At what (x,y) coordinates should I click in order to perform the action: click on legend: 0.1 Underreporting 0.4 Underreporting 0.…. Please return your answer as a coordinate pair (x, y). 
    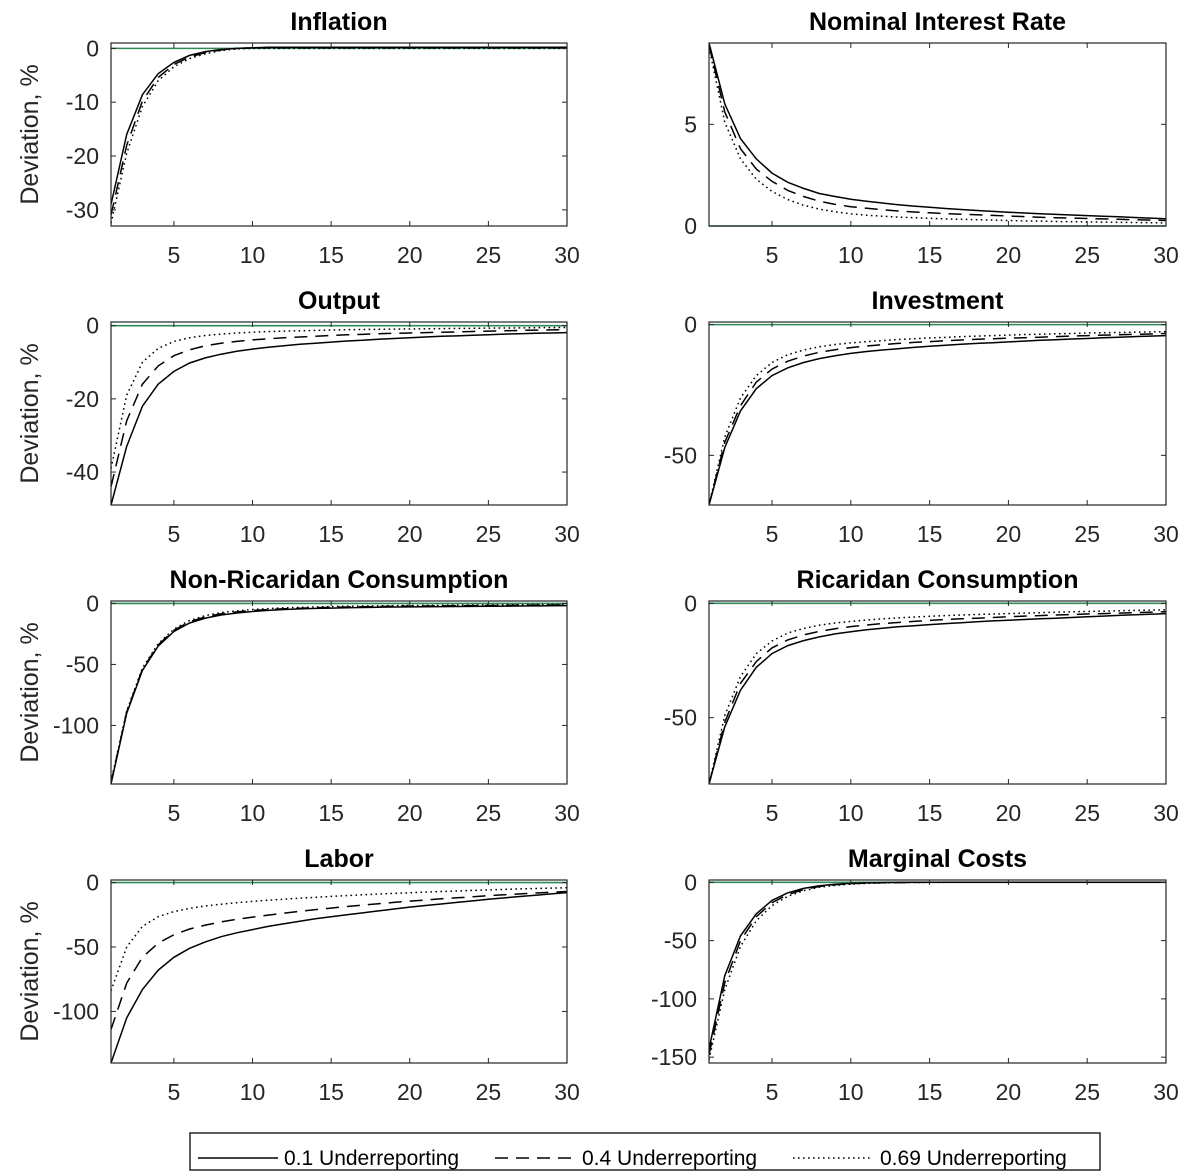
    Looking at the image, I should click on (645, 1151).